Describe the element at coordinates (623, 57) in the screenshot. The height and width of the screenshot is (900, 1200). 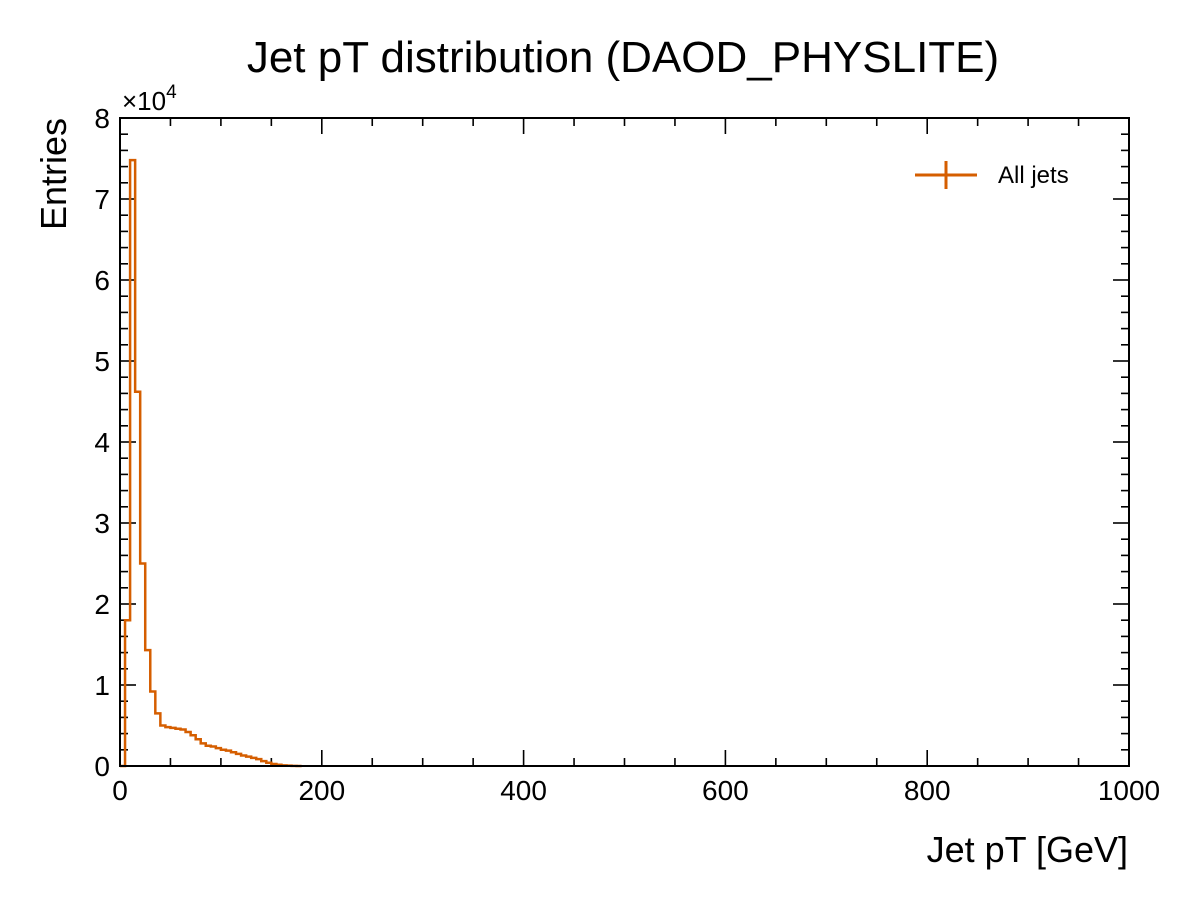
I see `chart-title: Jet pT distribution (DAOD_PHYSLITE)` at that location.